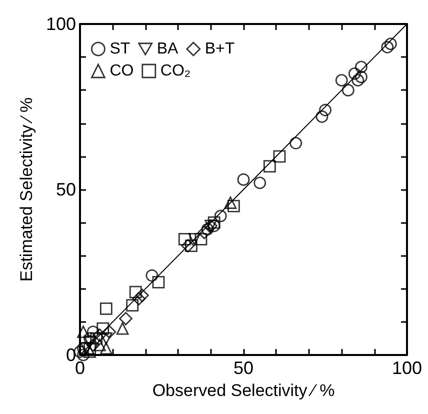  Describe the element at coordinates (243, 368) in the screenshot. I see `x-tick-label: 50` at that location.